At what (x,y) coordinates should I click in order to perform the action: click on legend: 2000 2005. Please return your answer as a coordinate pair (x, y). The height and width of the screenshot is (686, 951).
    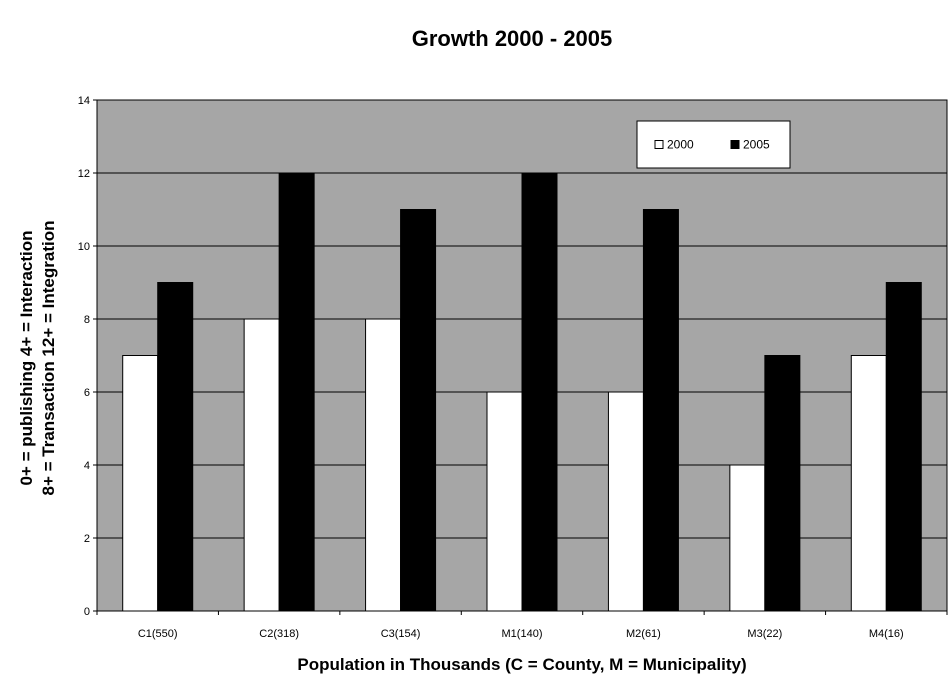
    Looking at the image, I should click on (713, 144).